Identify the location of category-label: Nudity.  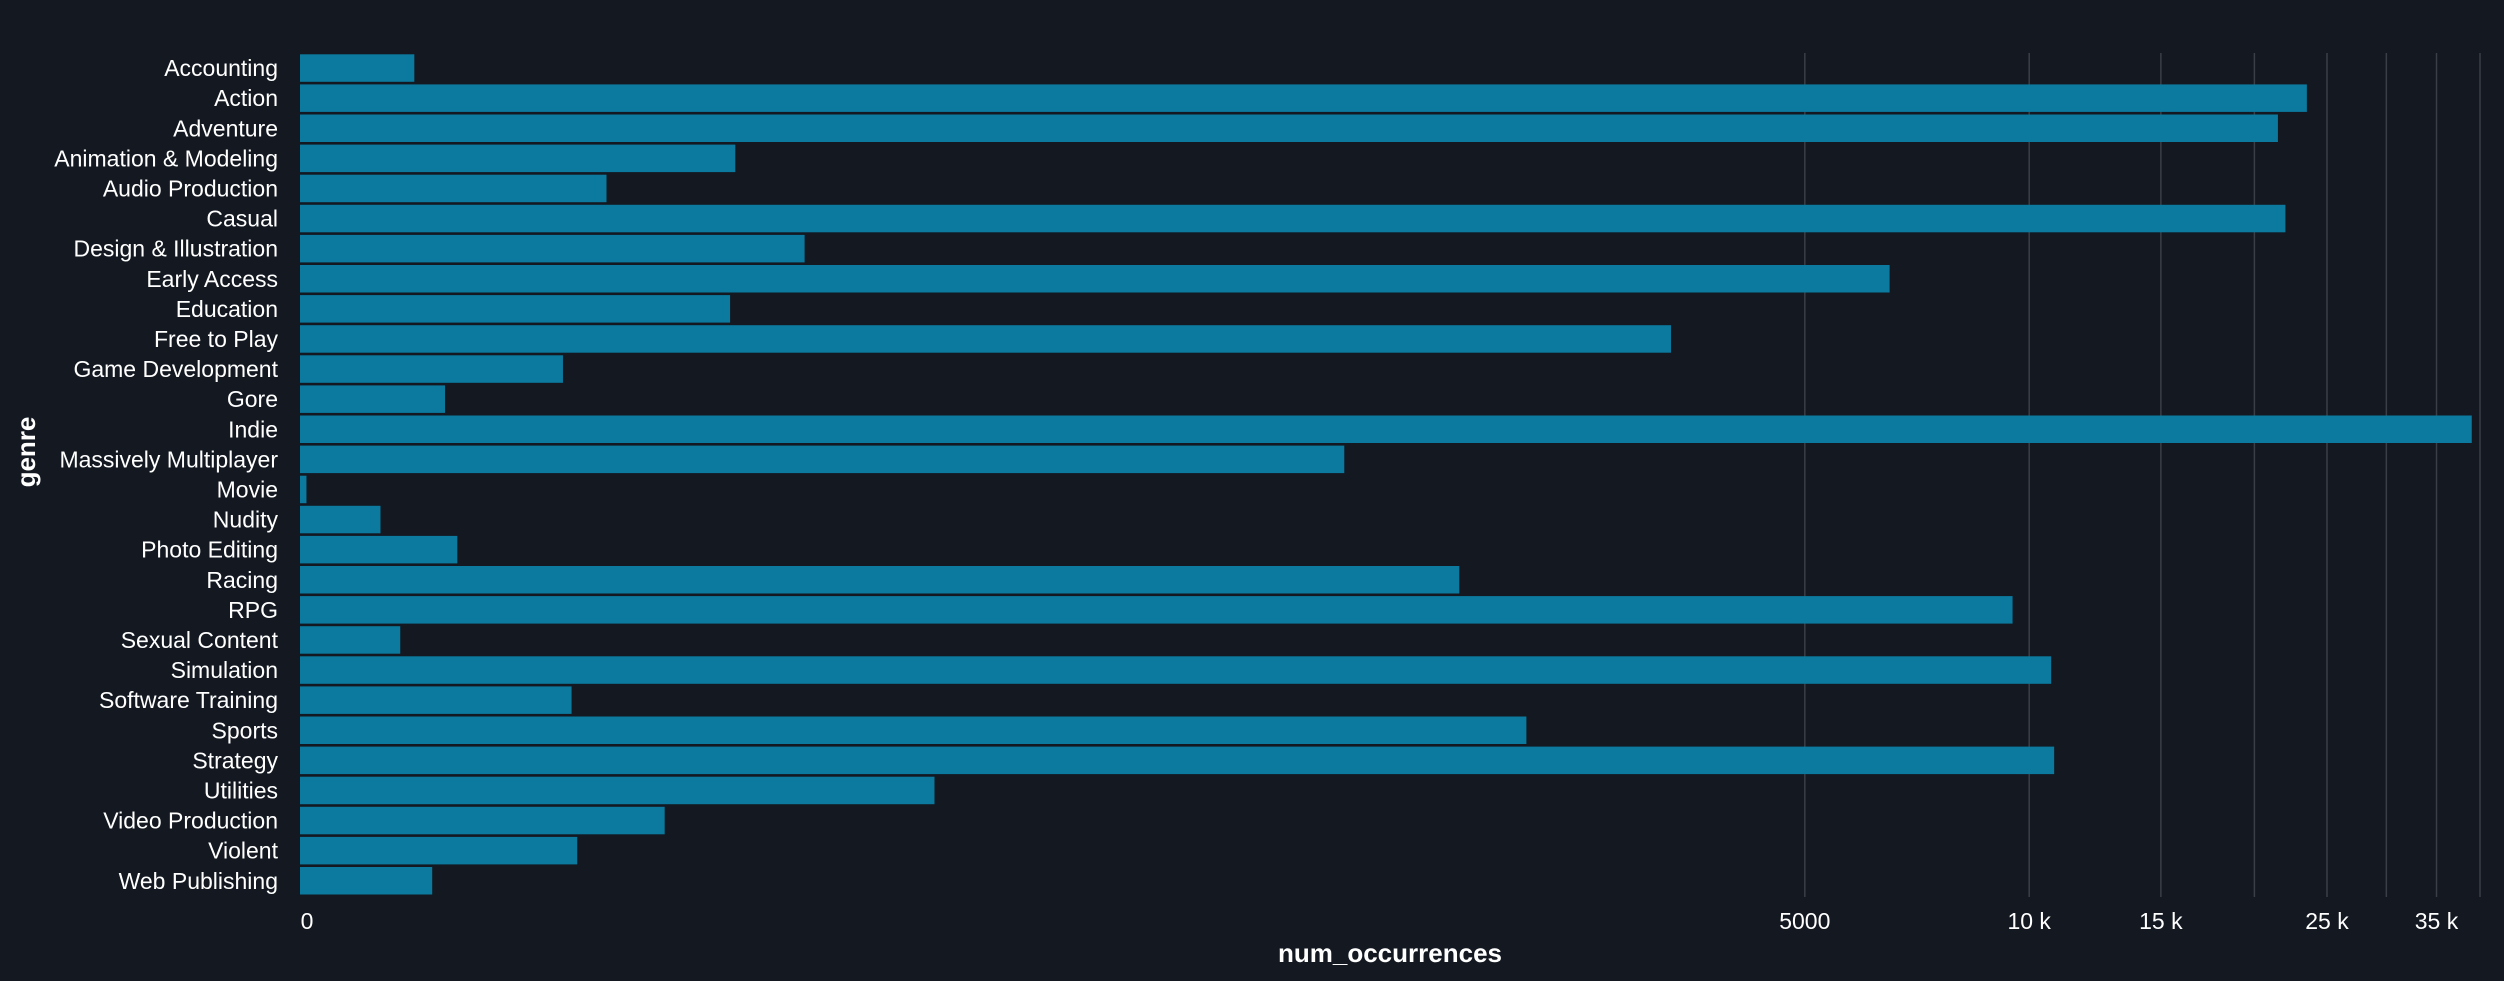
(246, 520).